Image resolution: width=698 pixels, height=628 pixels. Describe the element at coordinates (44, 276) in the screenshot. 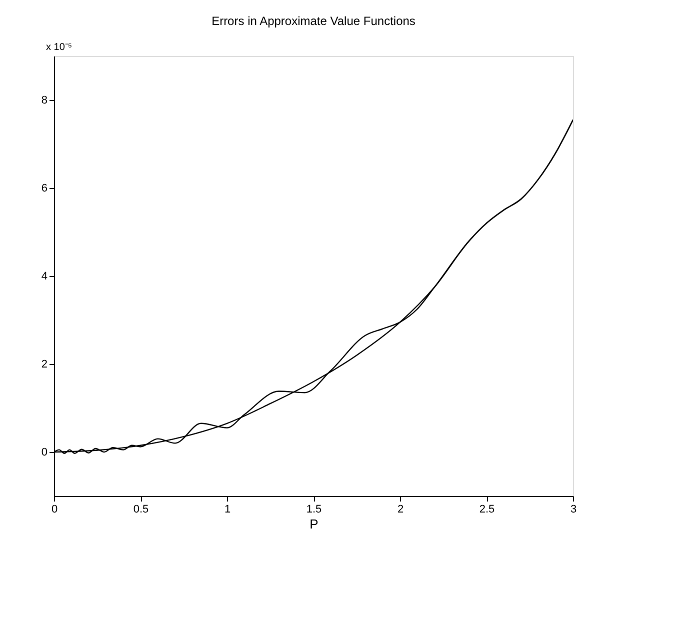

I see `y-tick-label: 4` at that location.